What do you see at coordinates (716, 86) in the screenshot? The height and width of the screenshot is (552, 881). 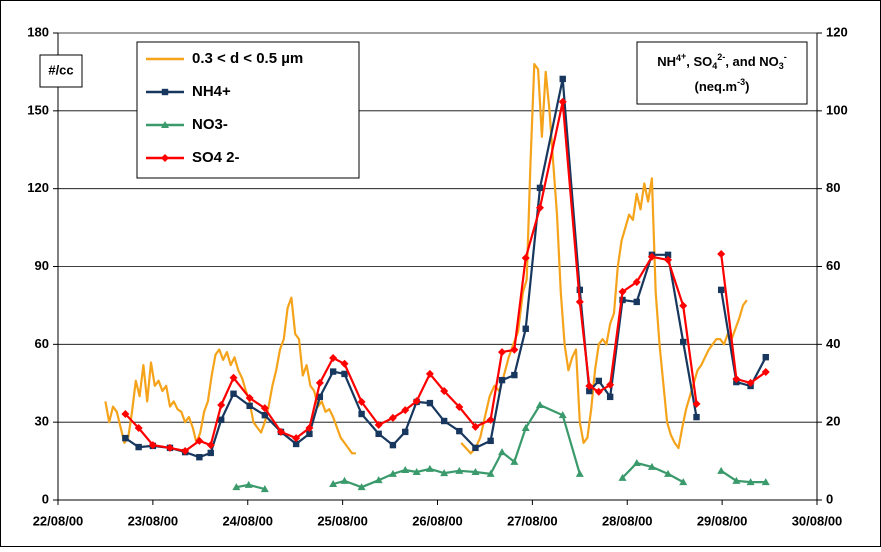 I see `label-part: (neq.m` at bounding box center [716, 86].